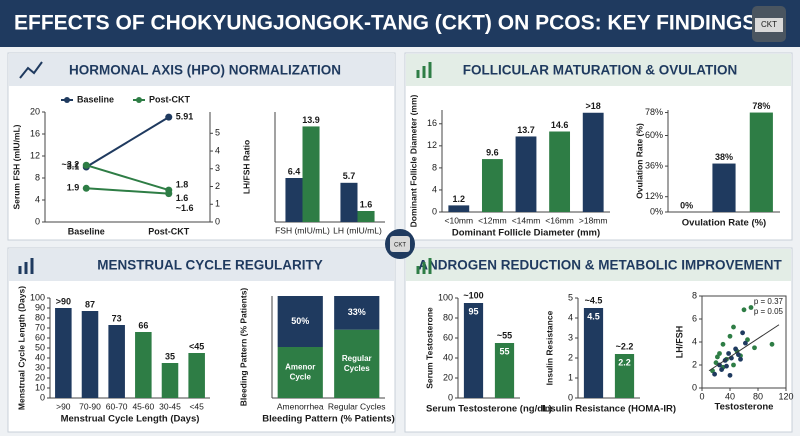 This screenshot has width=800, height=436. I want to click on x-axis-title: Ovulation Rate (%), so click(724, 223).